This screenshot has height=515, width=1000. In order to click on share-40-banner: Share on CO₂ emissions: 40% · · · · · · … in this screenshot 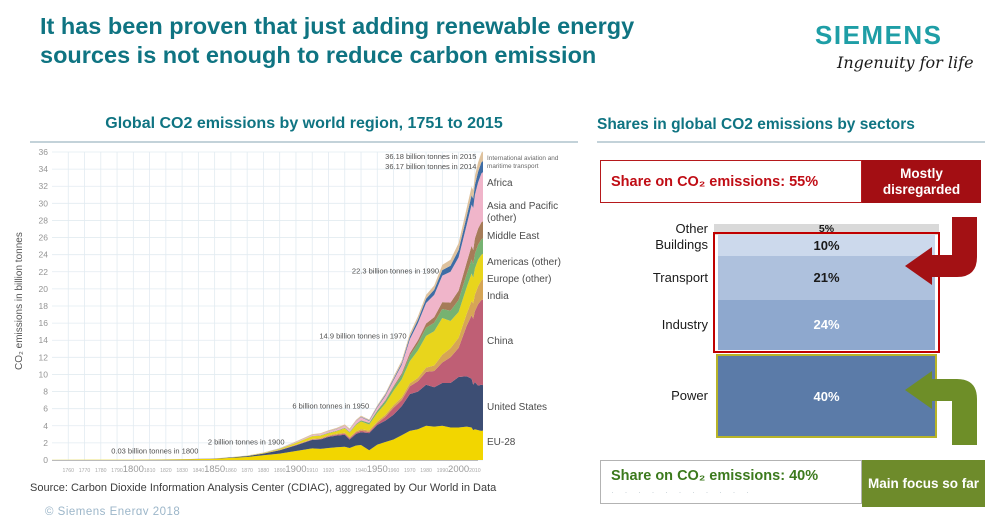, I will do `click(731, 482)`.